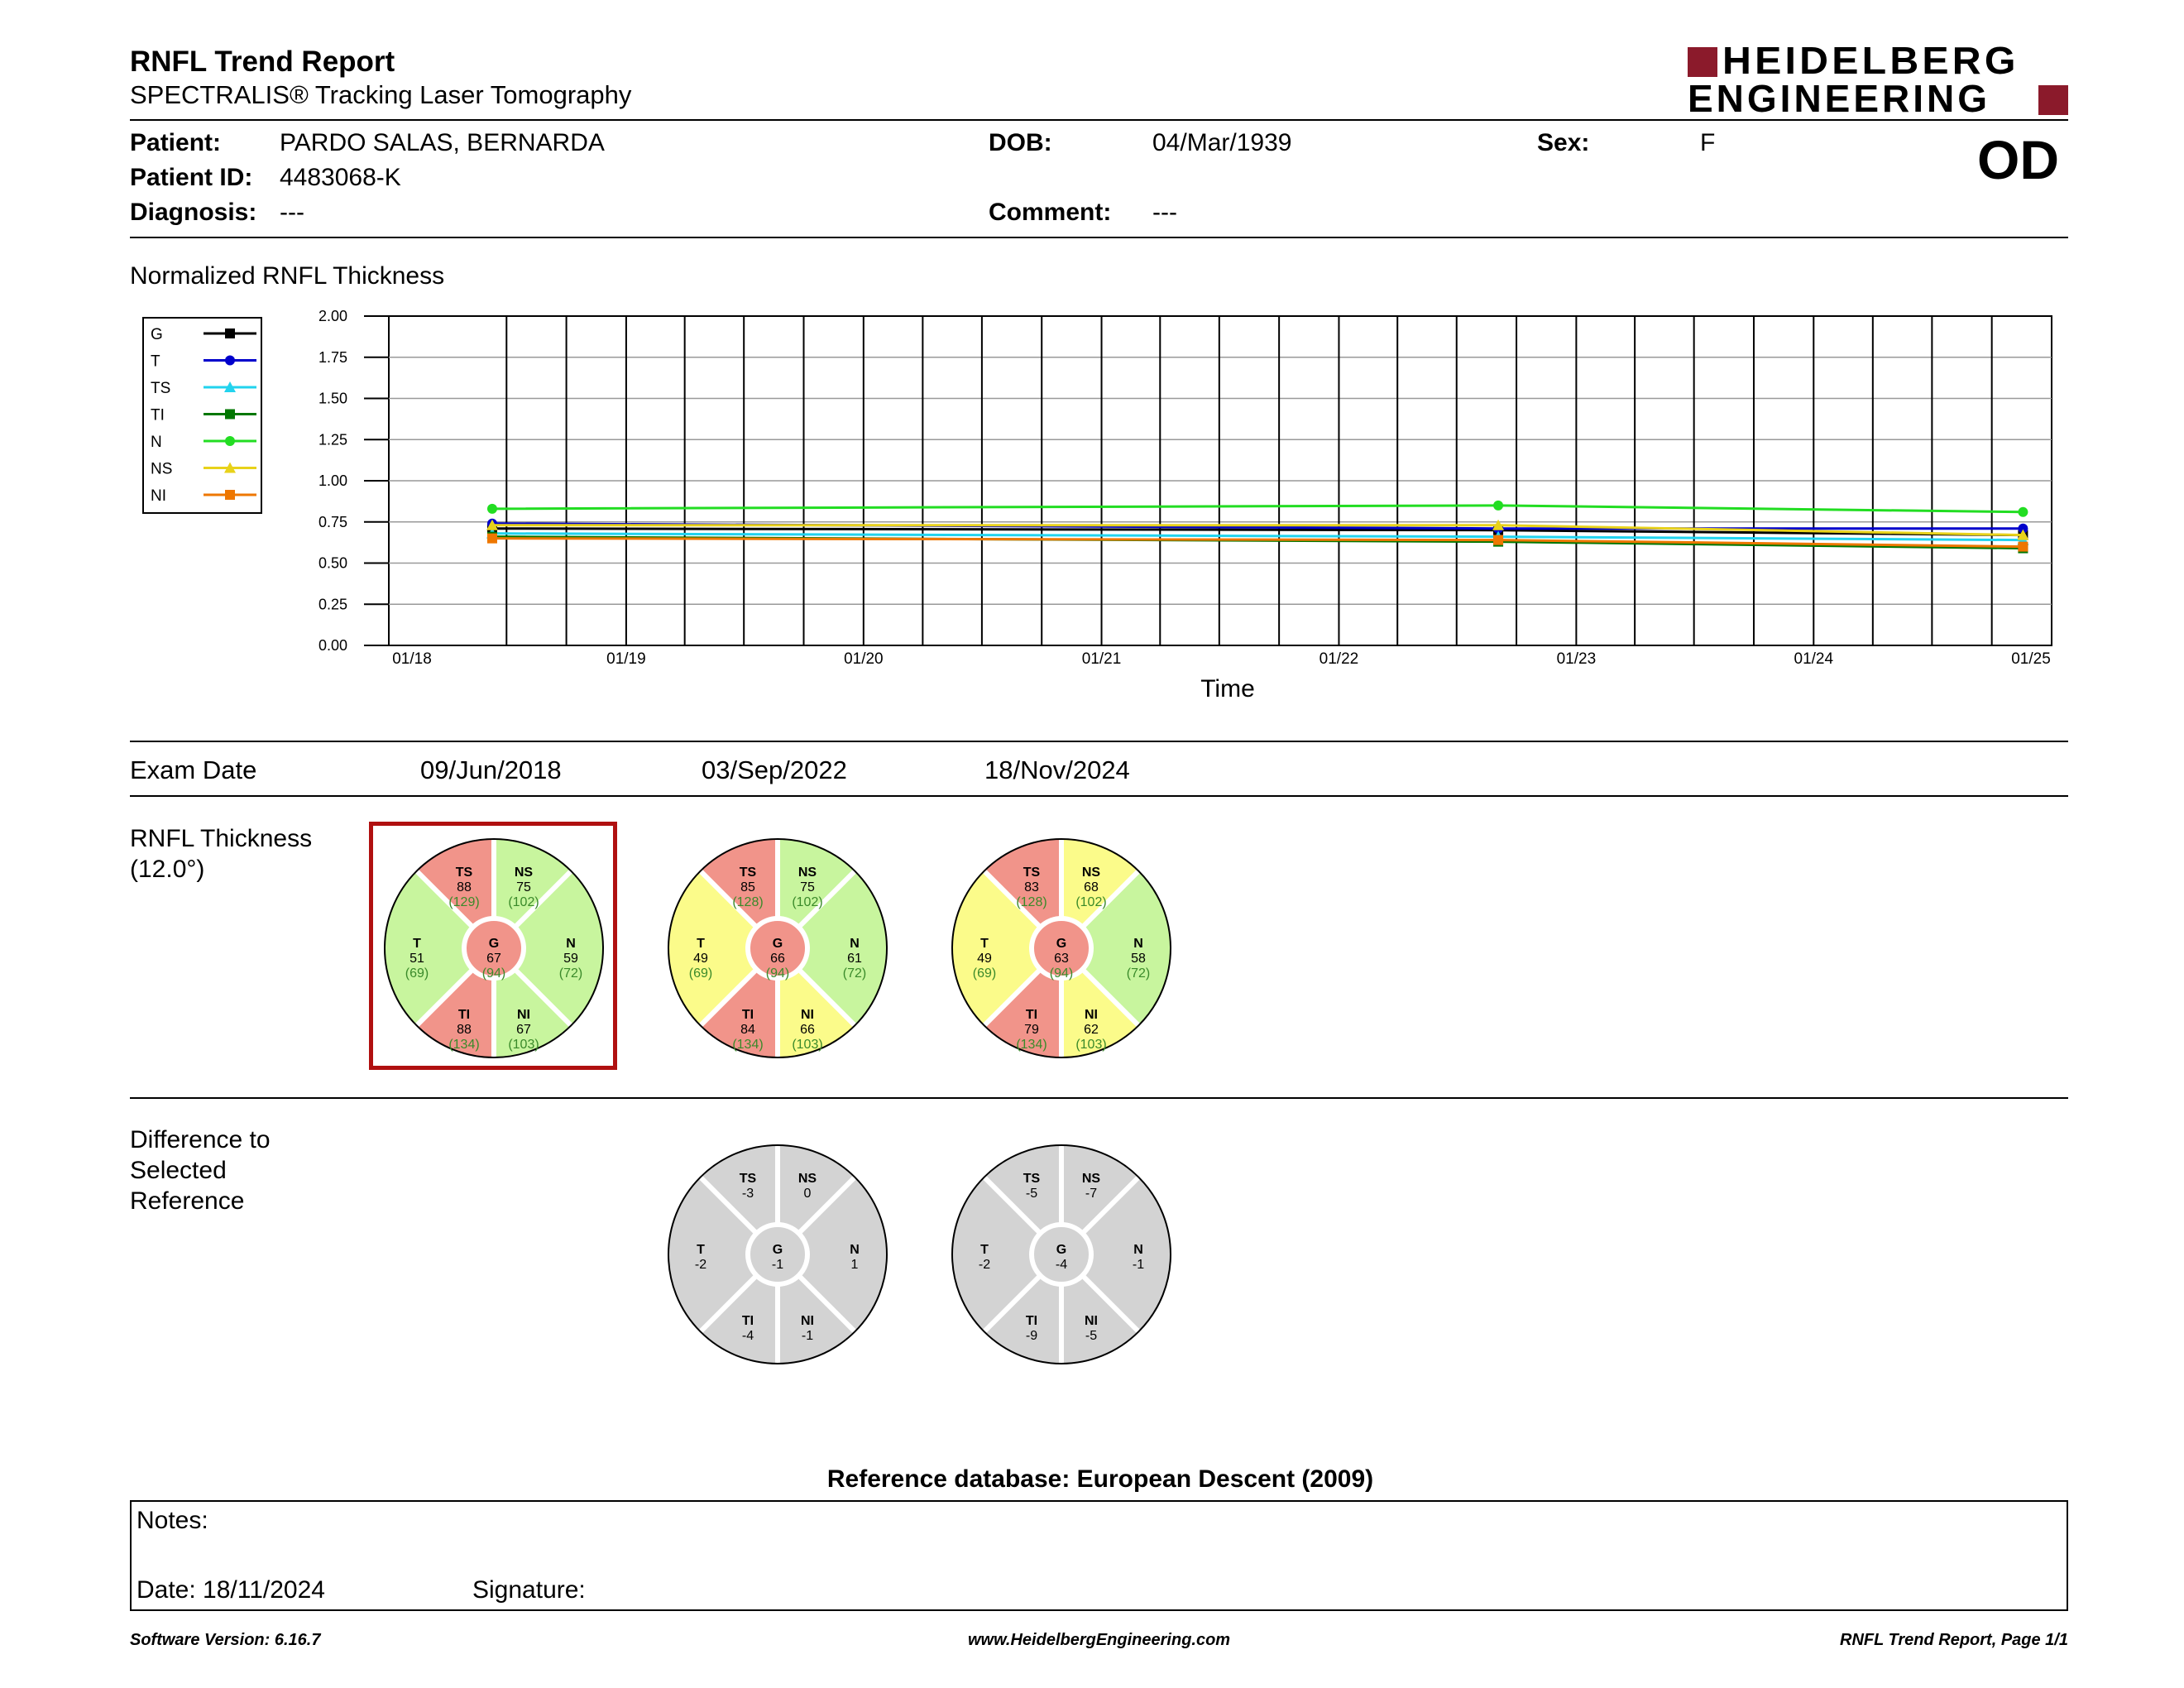 This screenshot has height=1688, width=2184. Describe the element at coordinates (156, 442) in the screenshot. I see `legend-label: N` at that location.